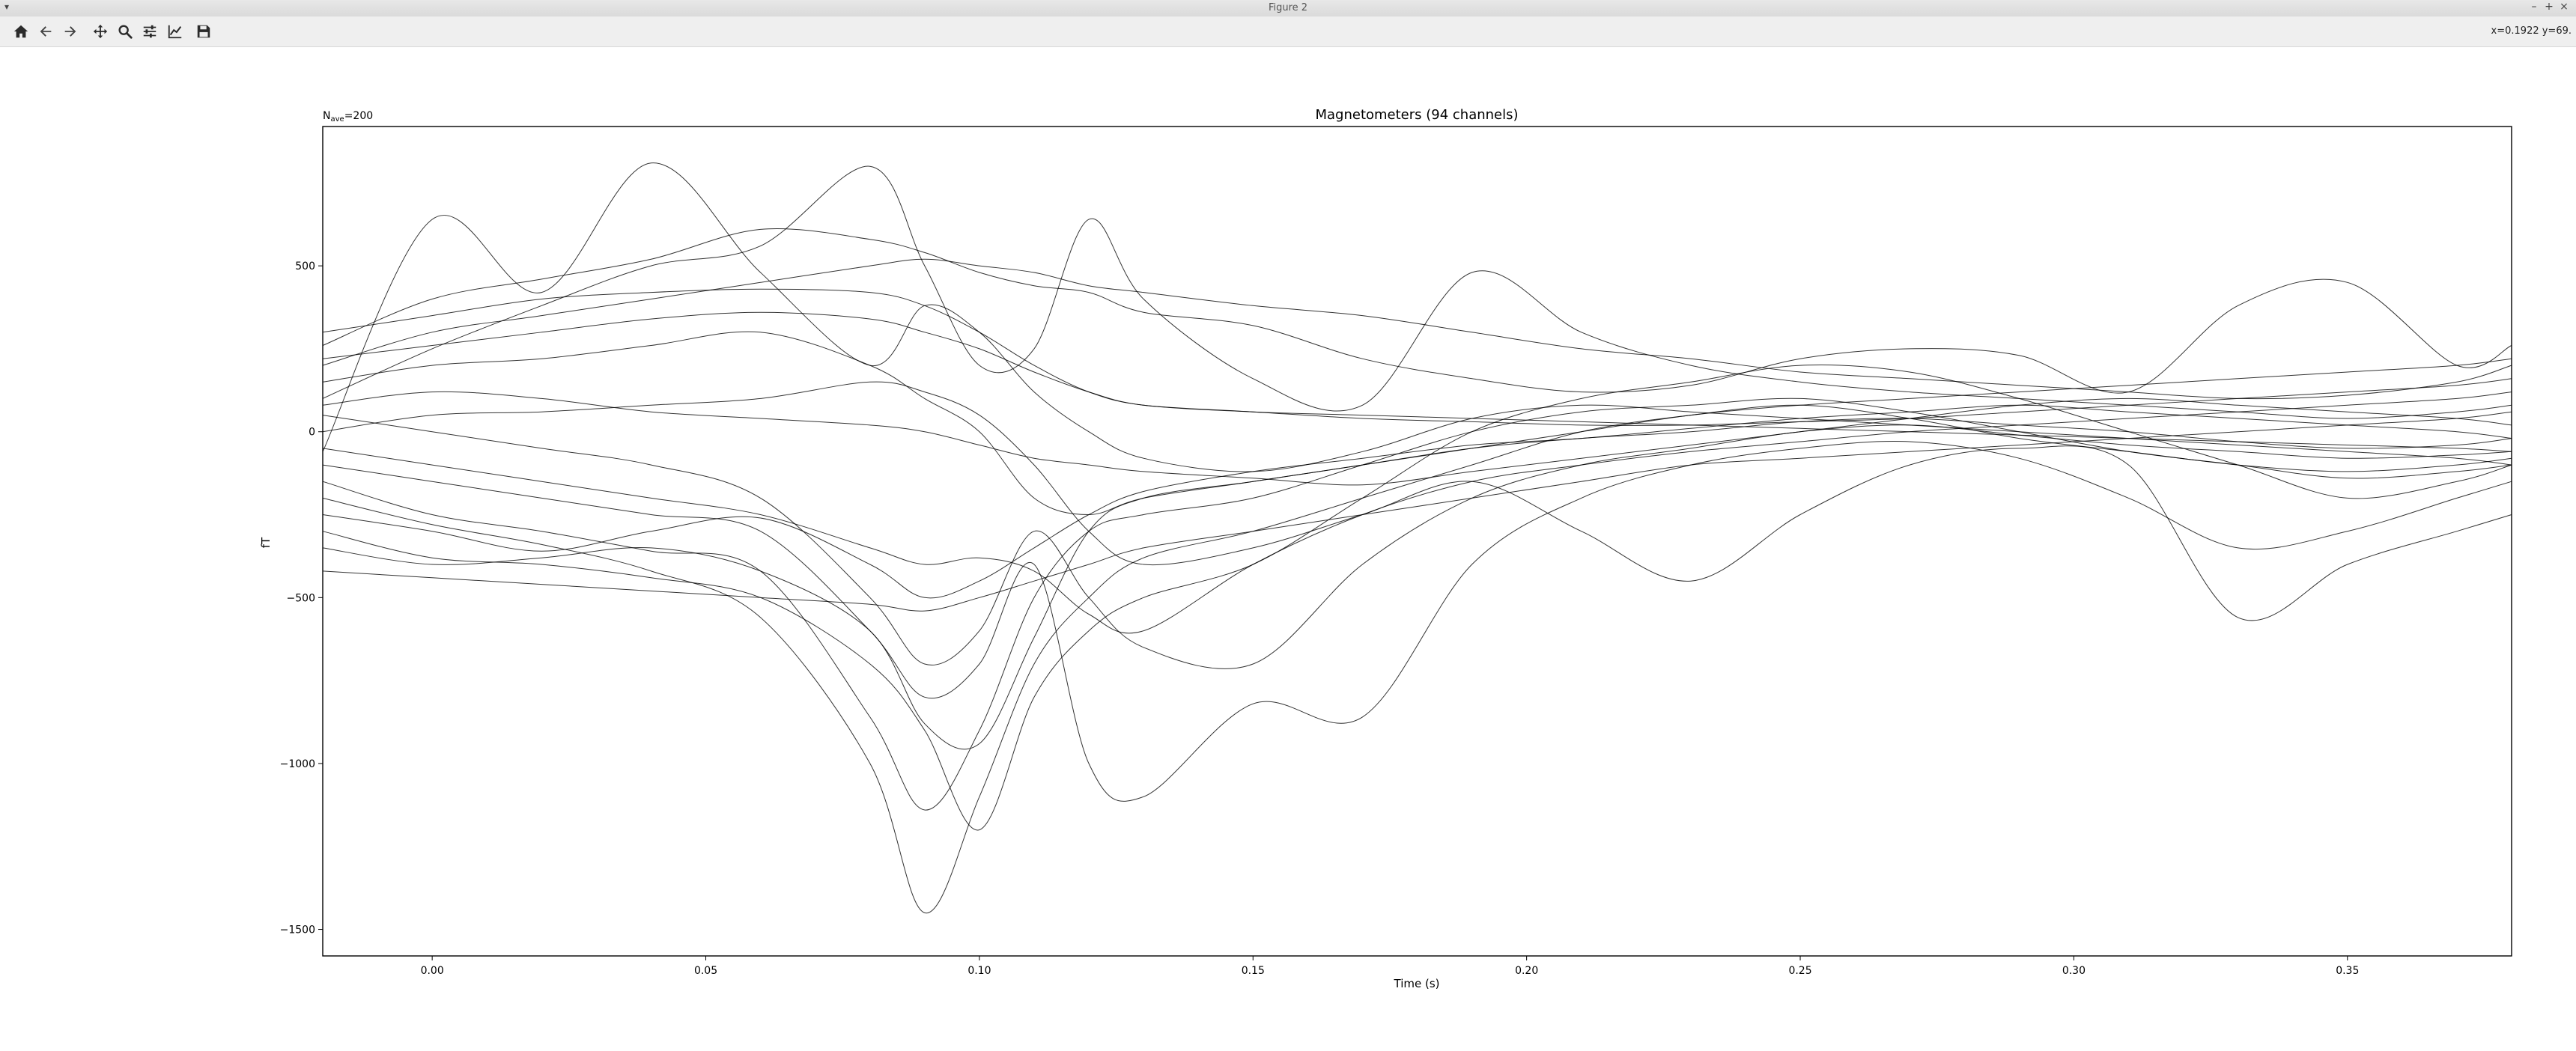  What do you see at coordinates (2074, 971) in the screenshot?
I see `x-tick-label: 0.30` at bounding box center [2074, 971].